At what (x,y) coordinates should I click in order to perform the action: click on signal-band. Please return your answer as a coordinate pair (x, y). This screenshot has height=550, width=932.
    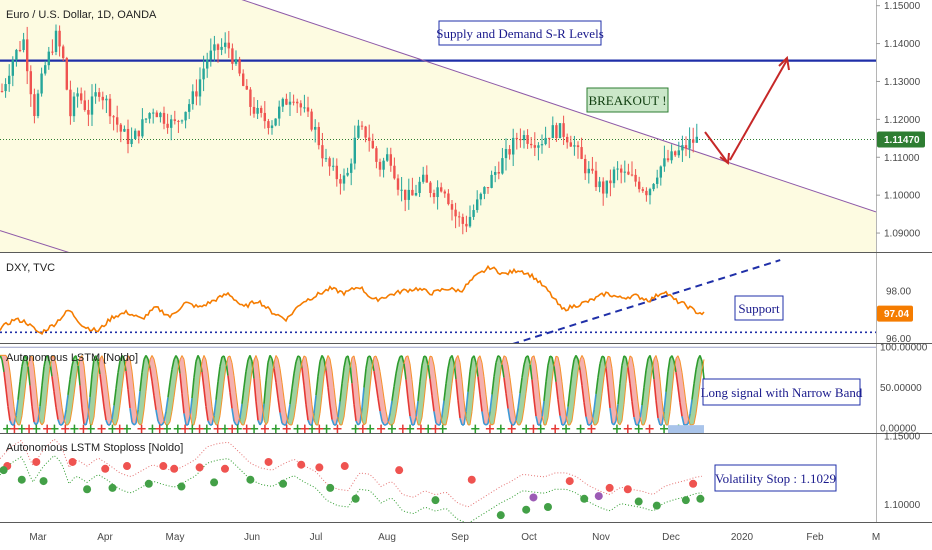
    Looking at the image, I should click on (686, 429).